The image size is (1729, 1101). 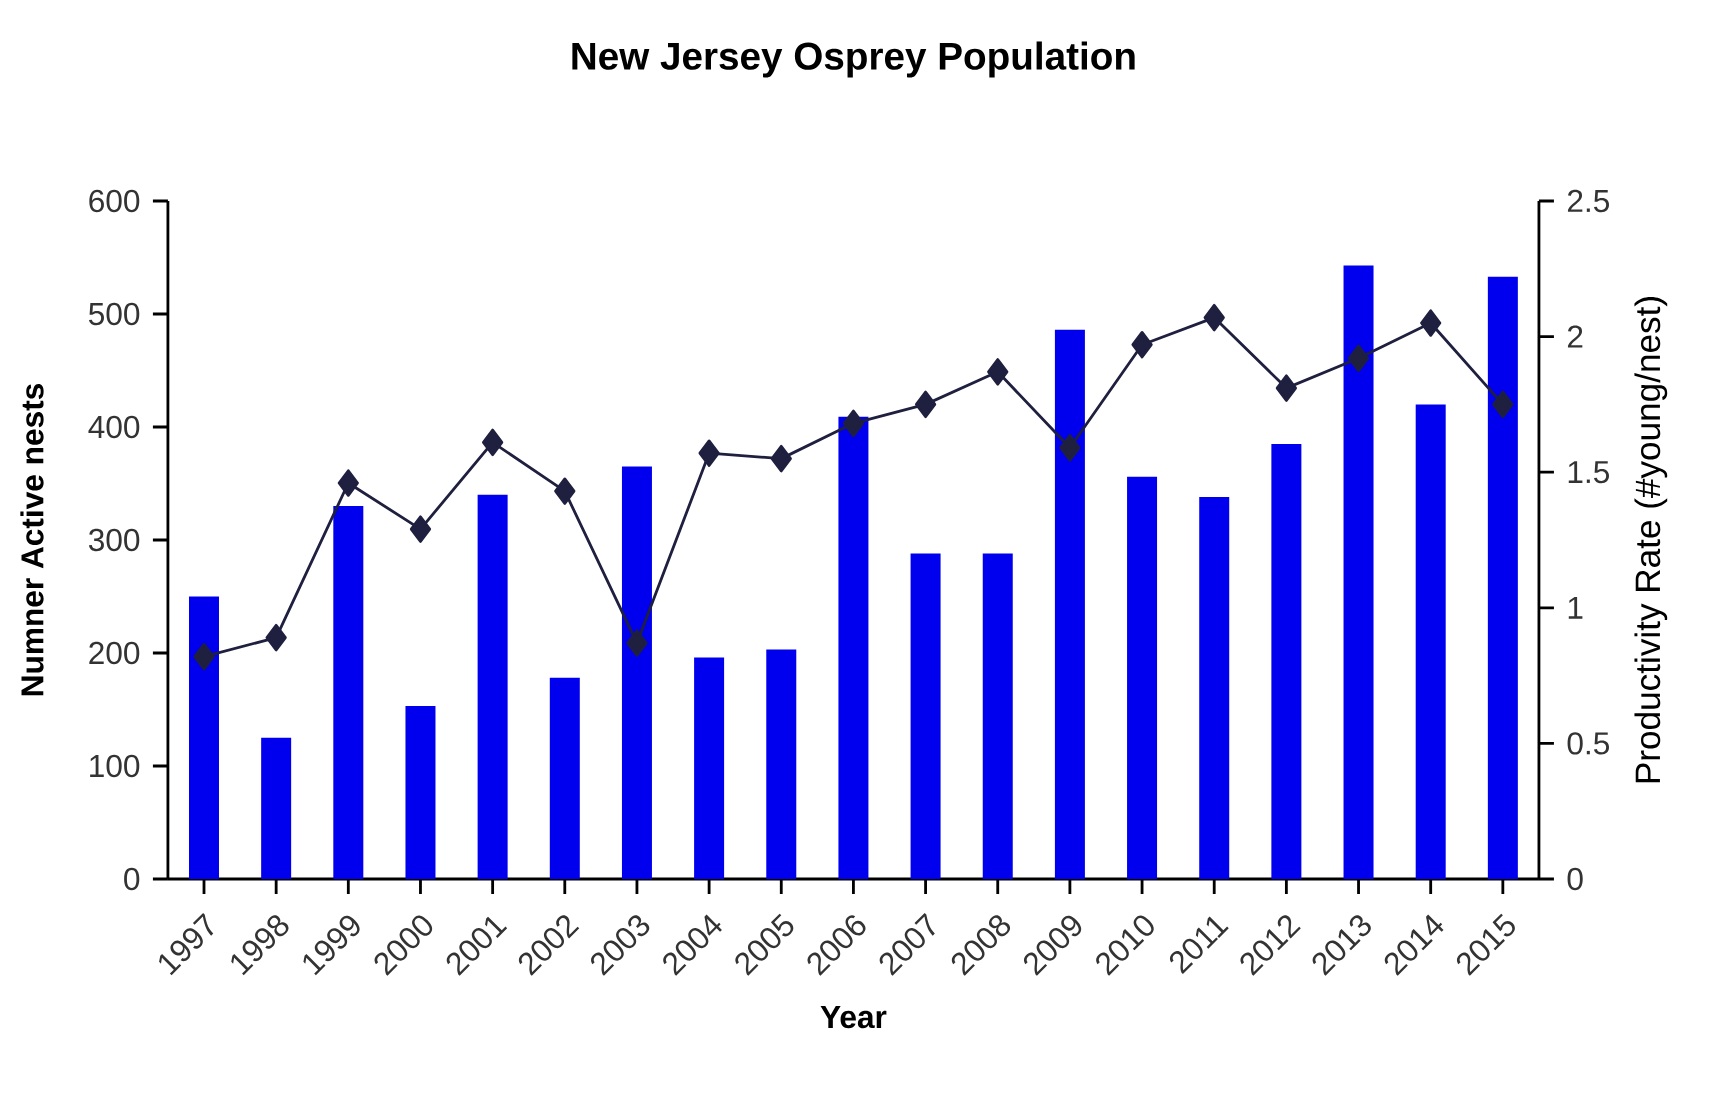 I want to click on y-tick-label: 200, so click(x=114, y=653).